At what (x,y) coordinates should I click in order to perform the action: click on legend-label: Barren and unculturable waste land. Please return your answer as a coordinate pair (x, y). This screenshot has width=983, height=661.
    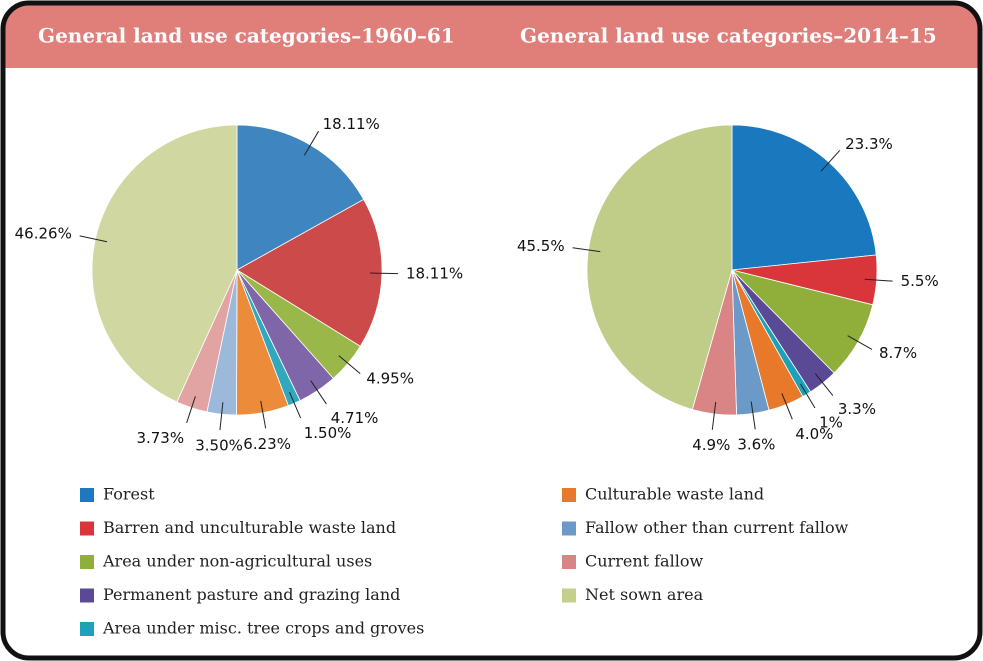
    Looking at the image, I should click on (249, 527).